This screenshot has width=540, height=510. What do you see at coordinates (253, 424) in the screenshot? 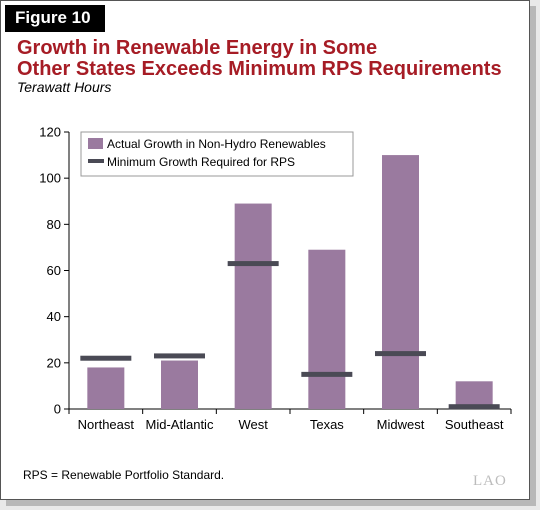
I see `x-tick-label: West` at bounding box center [253, 424].